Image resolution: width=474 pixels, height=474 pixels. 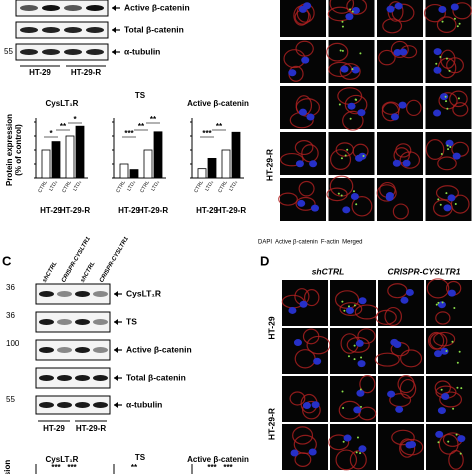 What do you see at coordinates (269, 165) in the screenshot?
I see `row-label: HT-29-R` at bounding box center [269, 165].